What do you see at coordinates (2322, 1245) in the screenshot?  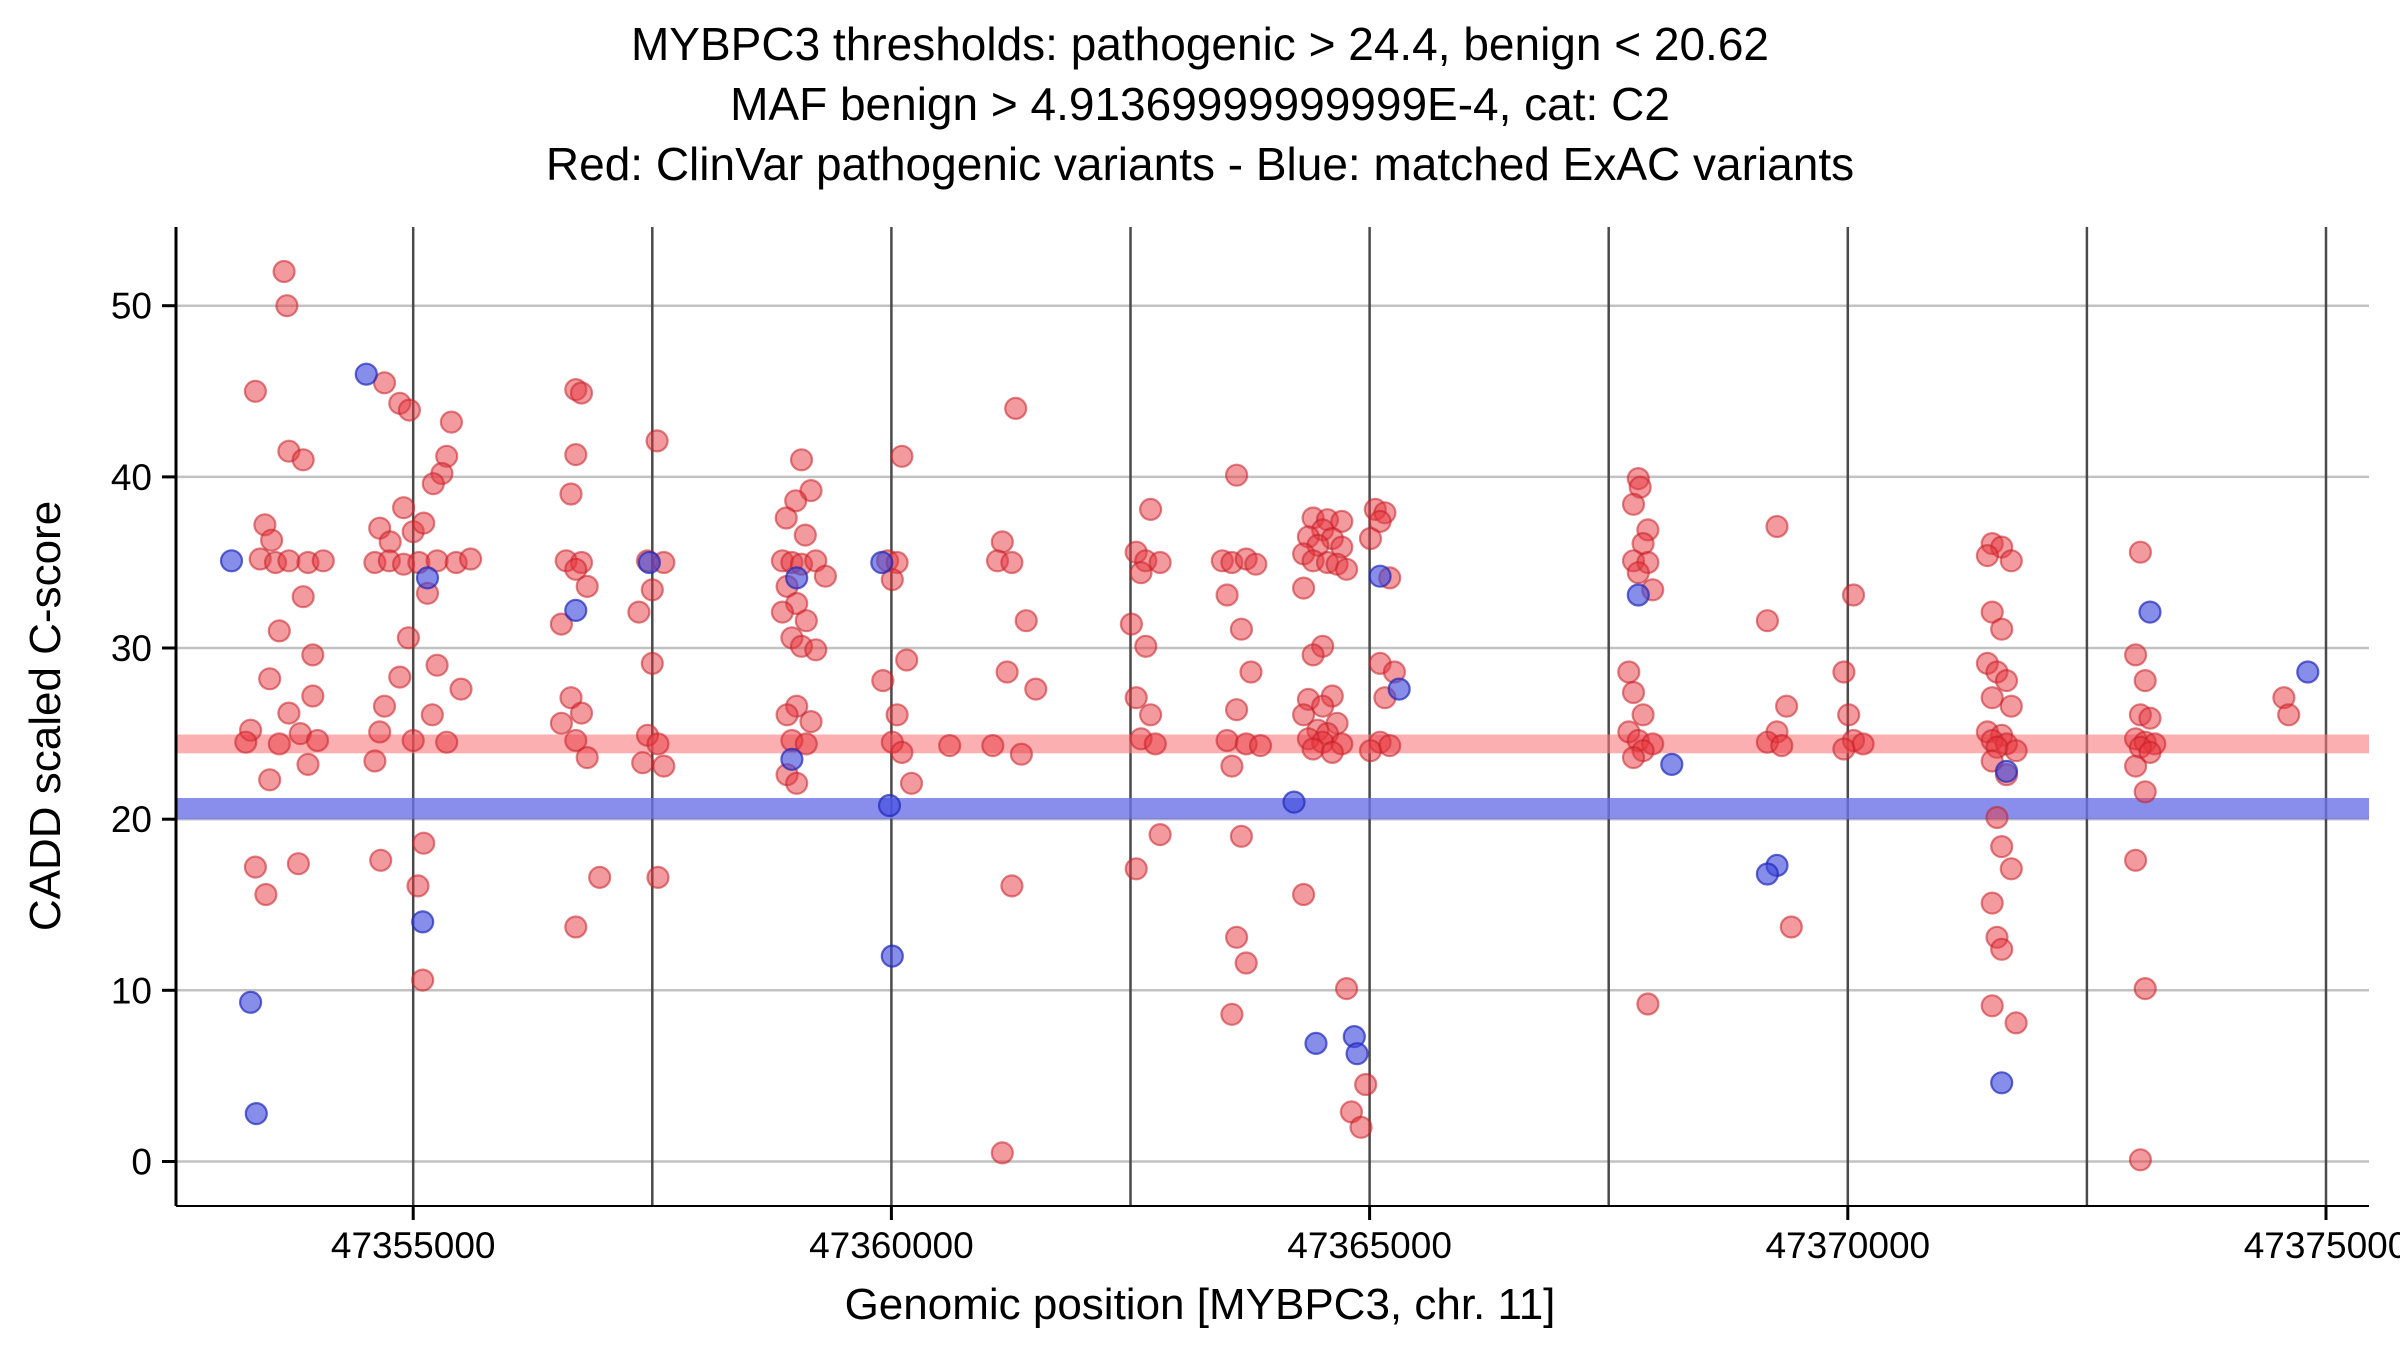 I see `x-tick-label: 47375000` at bounding box center [2322, 1245].